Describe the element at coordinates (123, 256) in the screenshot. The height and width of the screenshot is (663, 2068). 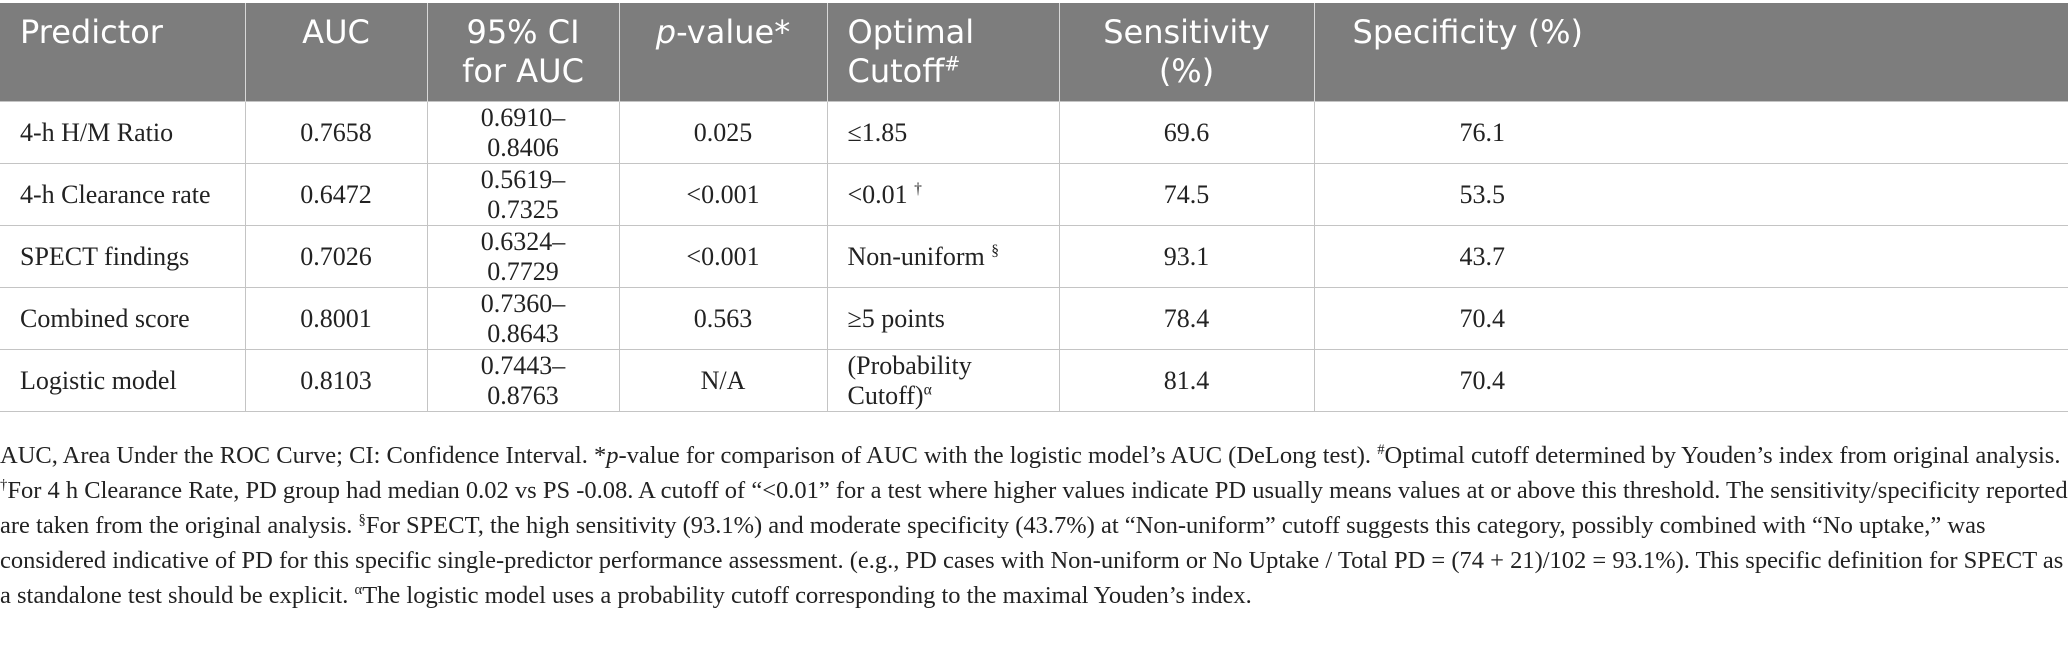
I see `cell-predictor: SPECT findings` at that location.